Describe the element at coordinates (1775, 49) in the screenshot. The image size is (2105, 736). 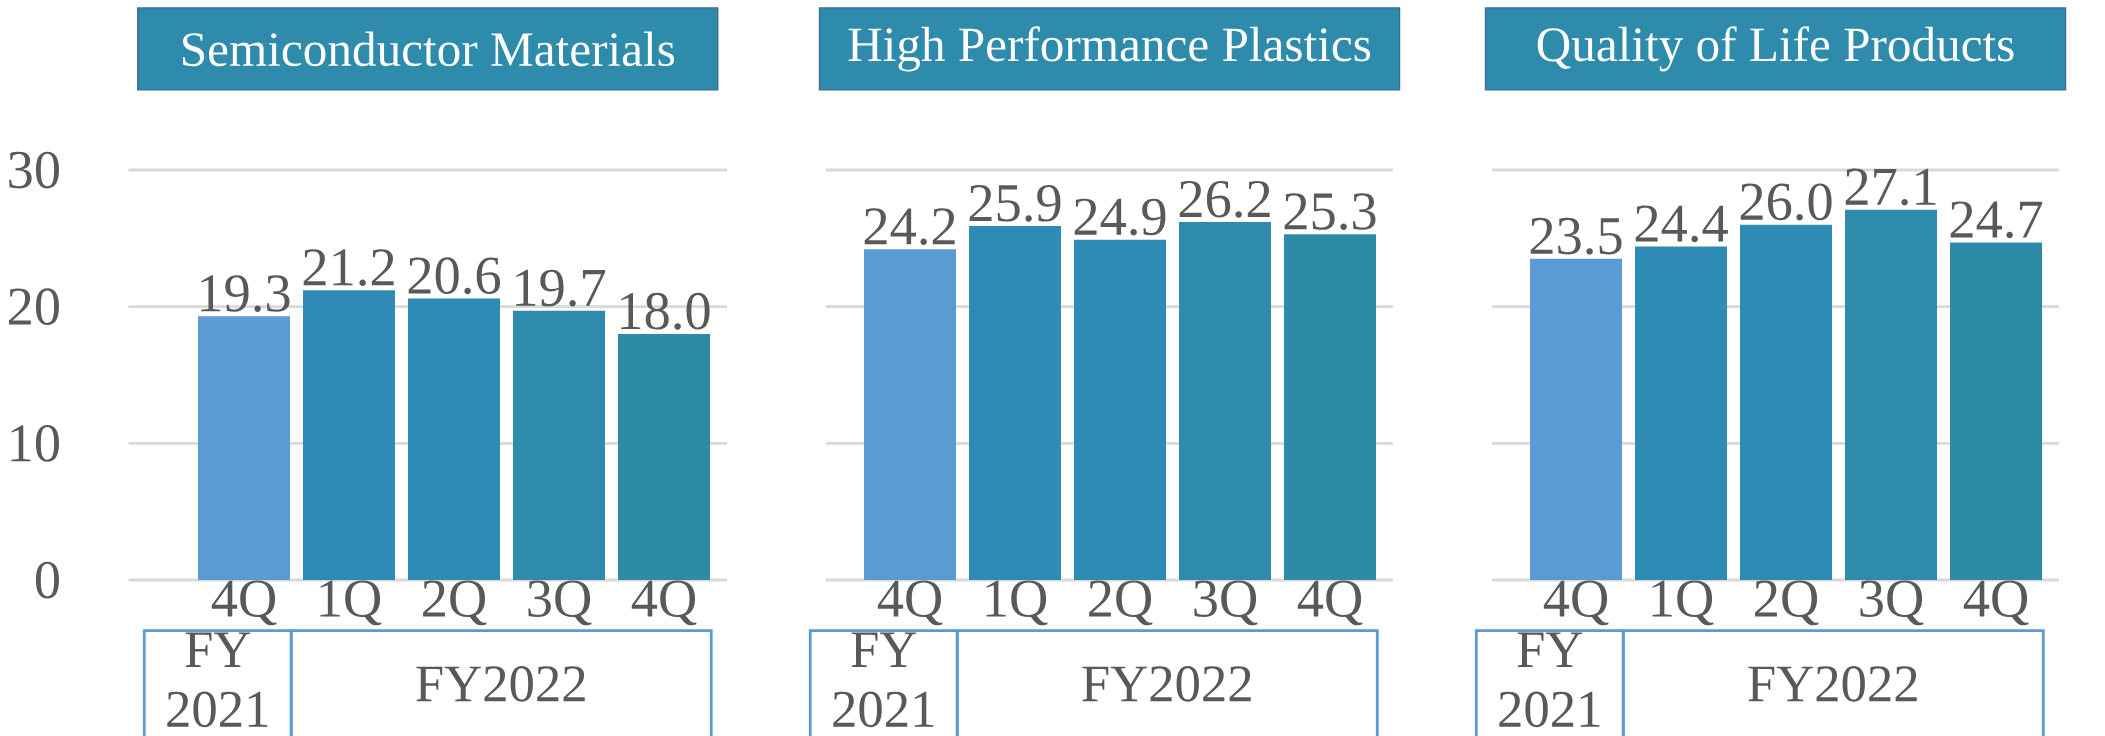
I see `chart-title: Quality of Life Products` at that location.